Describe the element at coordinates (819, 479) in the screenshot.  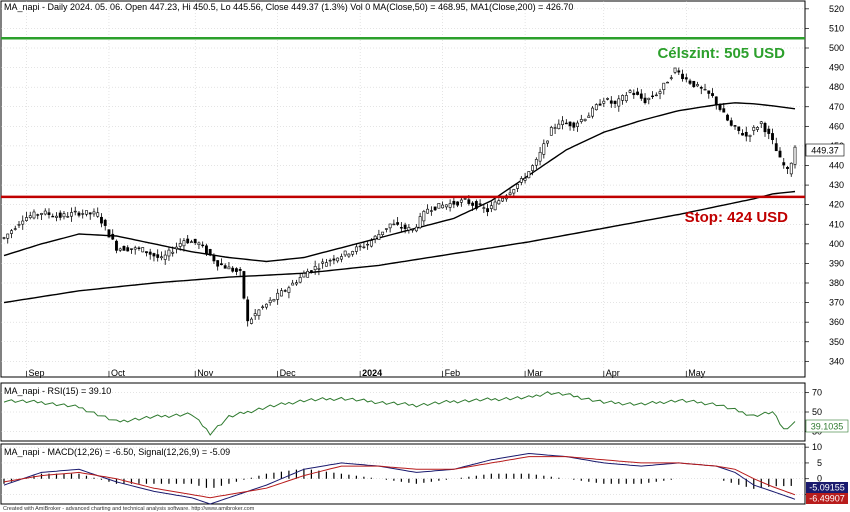
I see `macd-y-tick-label: 0` at that location.